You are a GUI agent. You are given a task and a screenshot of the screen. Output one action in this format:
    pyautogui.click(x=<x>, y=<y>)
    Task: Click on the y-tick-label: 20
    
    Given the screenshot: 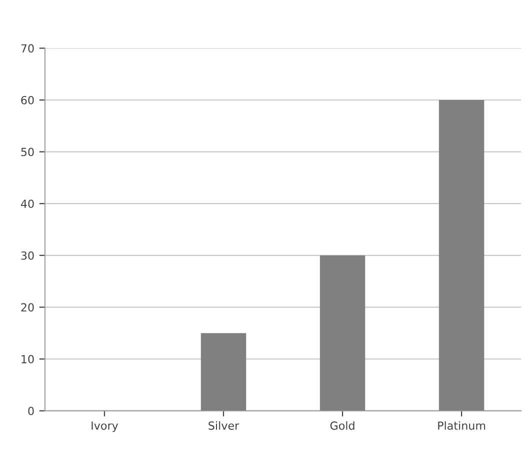 What is the action you would take?
    pyautogui.click(x=27, y=307)
    